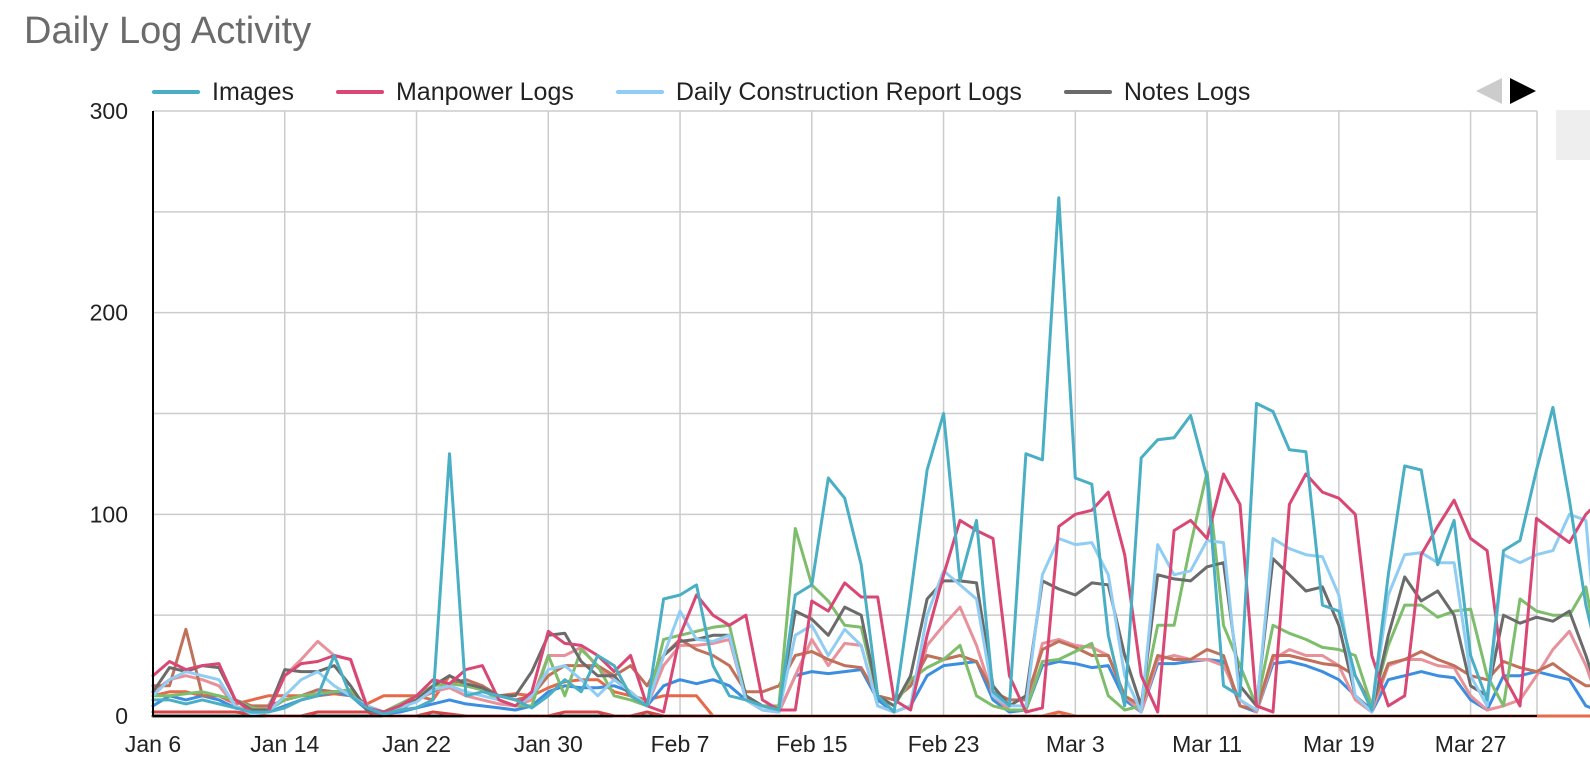 The height and width of the screenshot is (778, 1590). I want to click on legend-item-manpower-logs: Manpower Logs, so click(454, 92).